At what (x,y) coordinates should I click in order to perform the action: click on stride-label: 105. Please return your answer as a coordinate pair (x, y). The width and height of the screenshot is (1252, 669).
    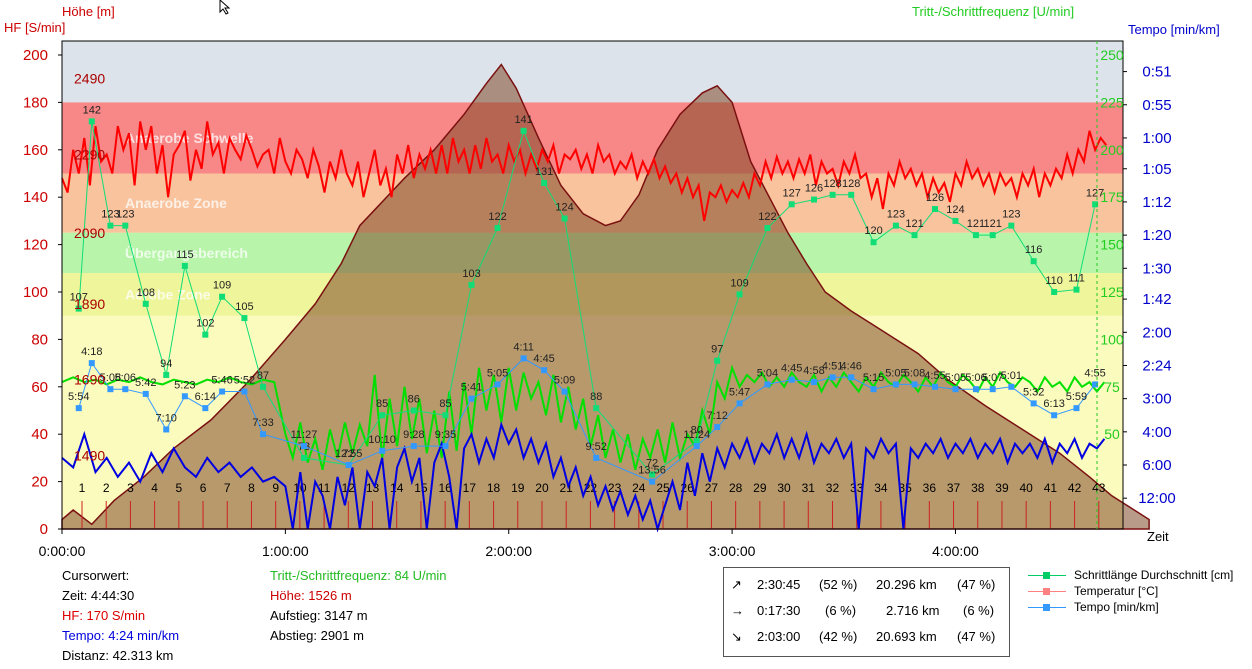
    Looking at the image, I should click on (244, 307).